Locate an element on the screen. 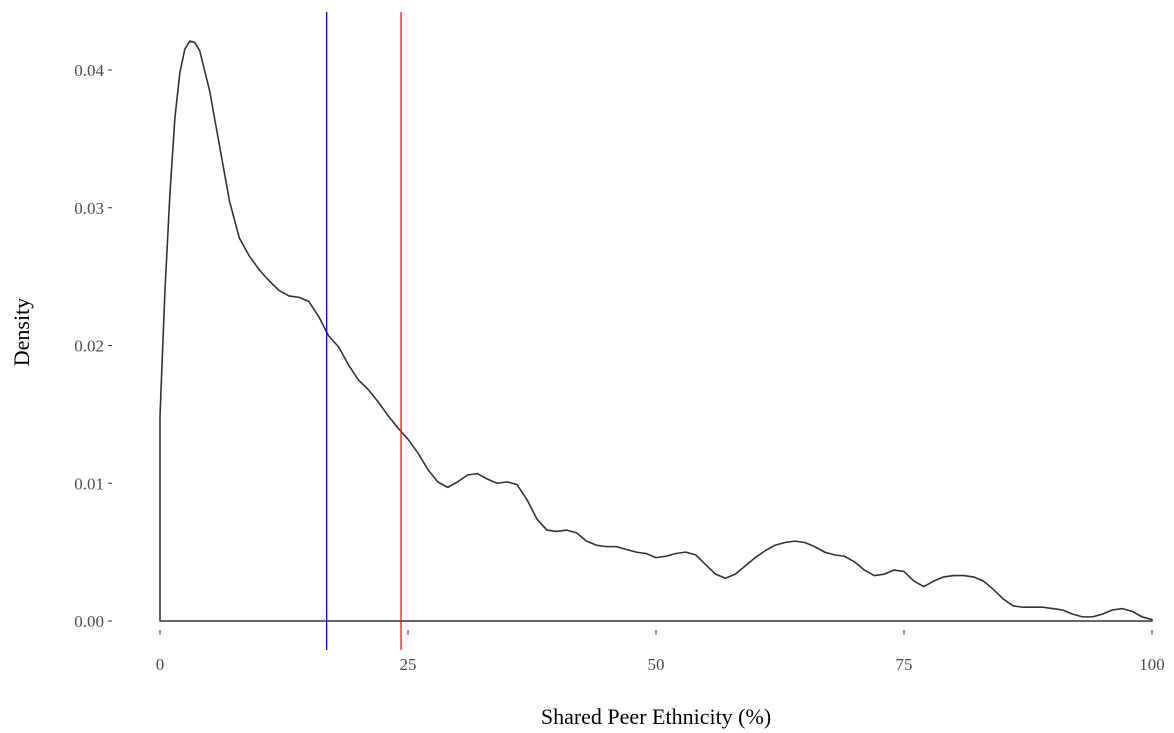 Image resolution: width=1174 pixels, height=733 pixels. x-axis-title: Shared Peer Ethnicity (%) is located at coordinates (656, 716).